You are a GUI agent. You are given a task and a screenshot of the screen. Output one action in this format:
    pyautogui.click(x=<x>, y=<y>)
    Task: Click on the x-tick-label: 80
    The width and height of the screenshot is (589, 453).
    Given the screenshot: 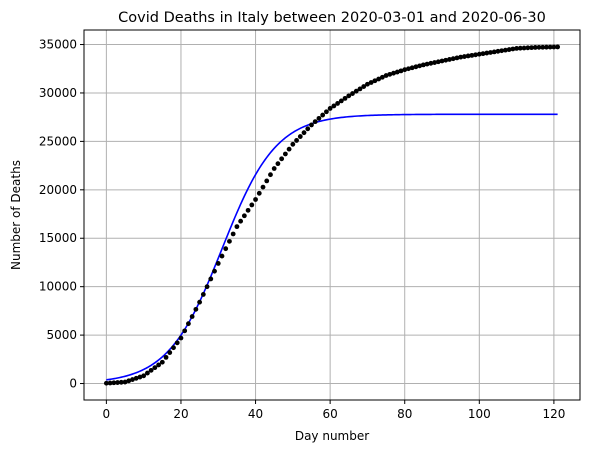 What is the action you would take?
    pyautogui.click(x=404, y=414)
    